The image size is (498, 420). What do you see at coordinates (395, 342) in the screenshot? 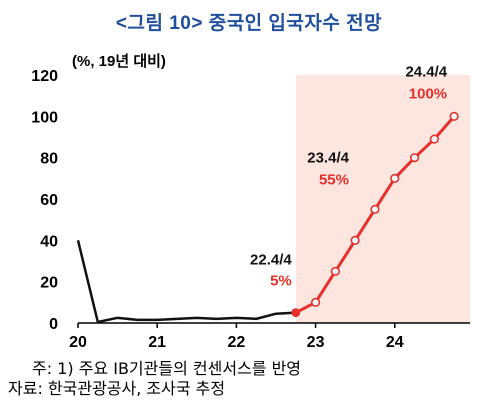
I see `x-tick-label: 24` at bounding box center [395, 342].